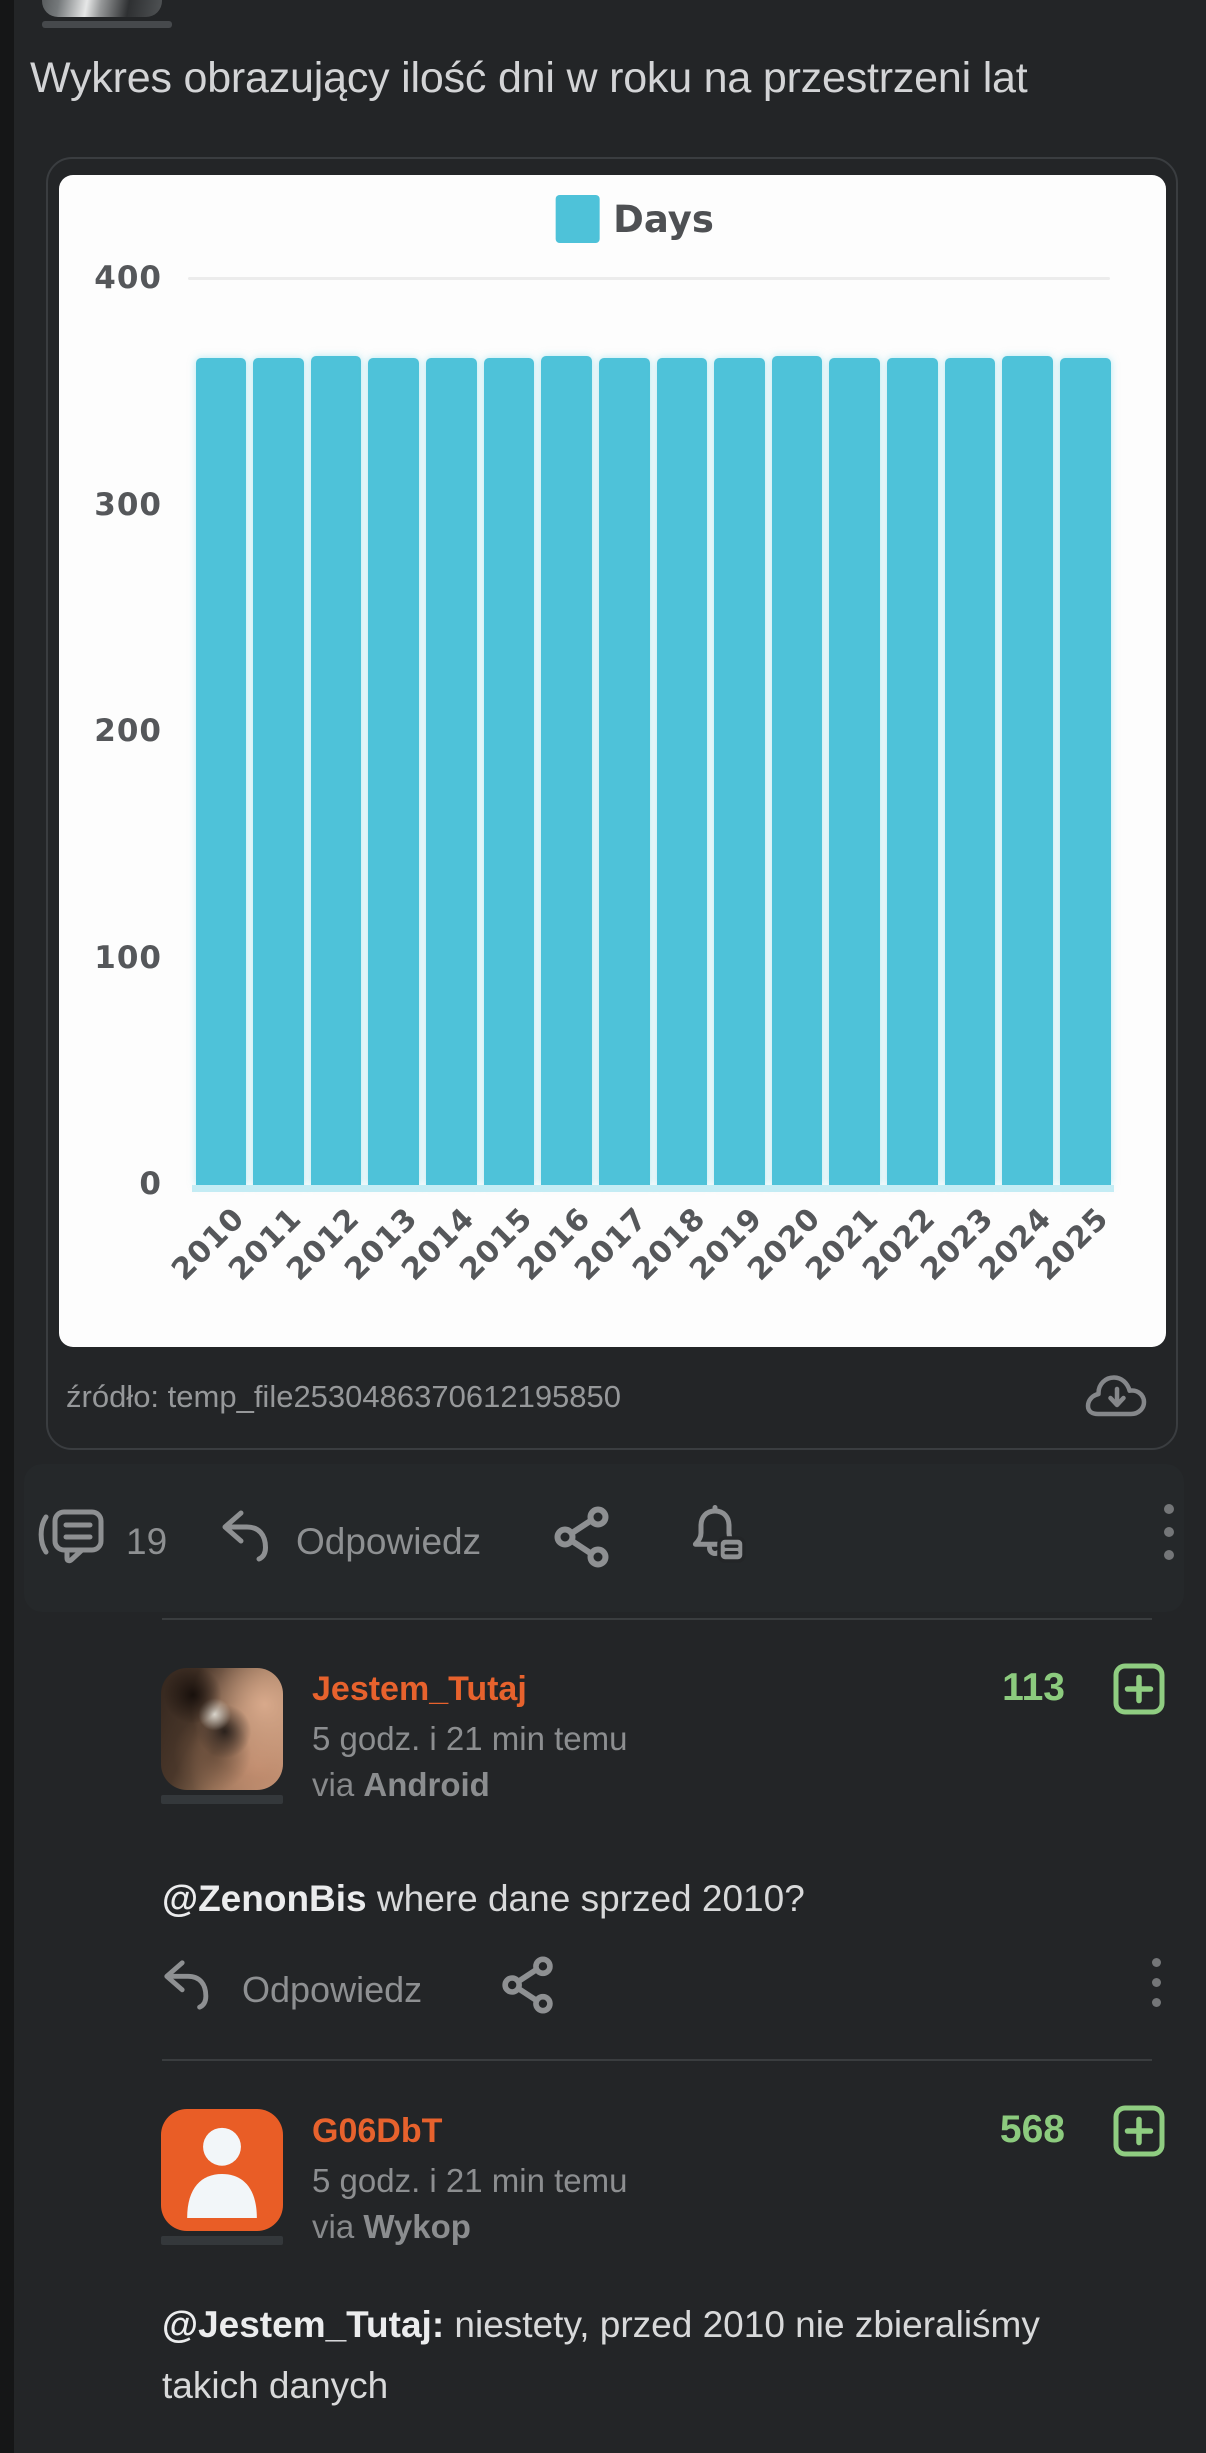 This screenshot has width=1206, height=2453. I want to click on comment1-reply-label: Odpowiedz, so click(332, 1989).